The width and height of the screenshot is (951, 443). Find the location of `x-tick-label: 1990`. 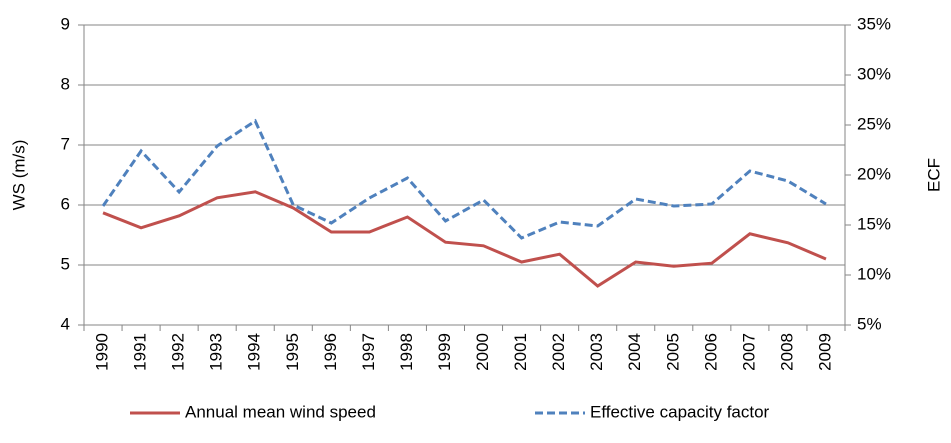

x-tick-label: 1990 is located at coordinates (102, 352).